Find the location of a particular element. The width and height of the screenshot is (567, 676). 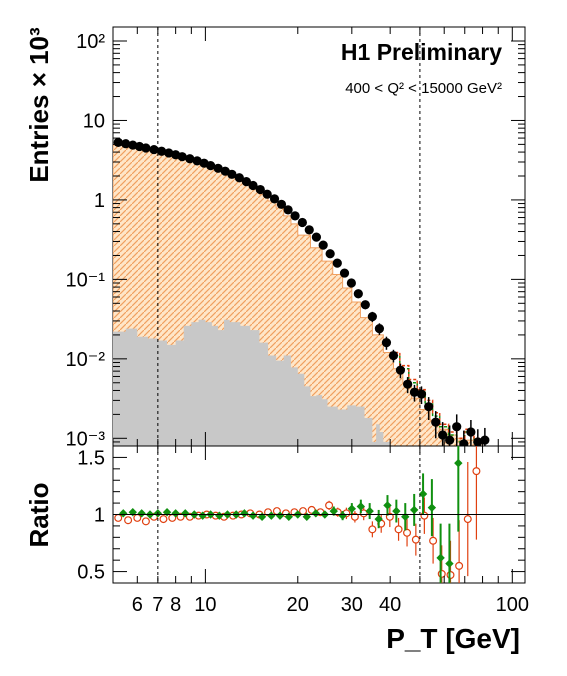

background-histogram is located at coordinates (252, 382).